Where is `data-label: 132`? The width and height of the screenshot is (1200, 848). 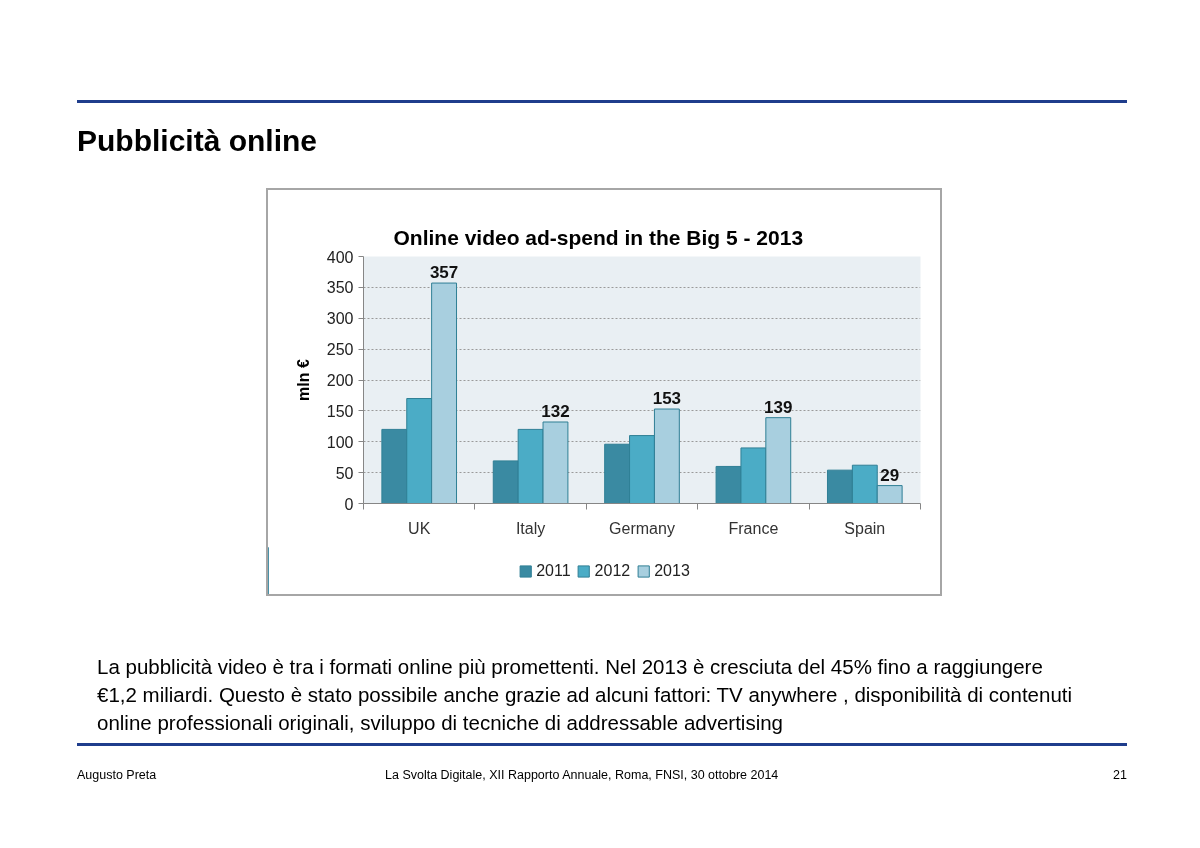
data-label: 132 is located at coordinates (555, 411).